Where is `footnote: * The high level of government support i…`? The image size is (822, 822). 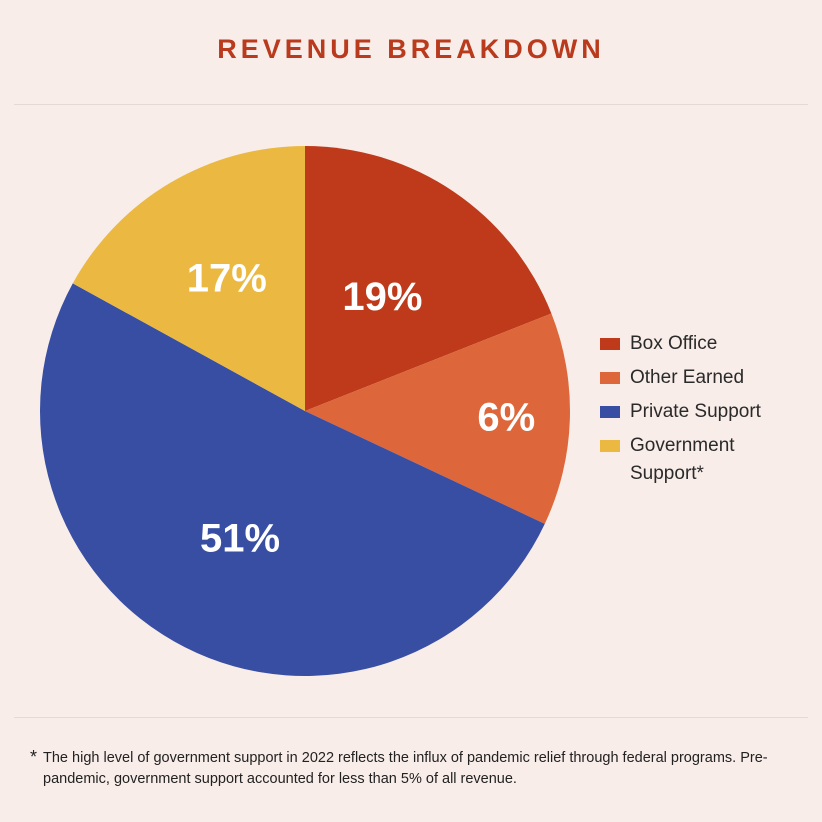 footnote: * The high level of government support i… is located at coordinates (415, 769).